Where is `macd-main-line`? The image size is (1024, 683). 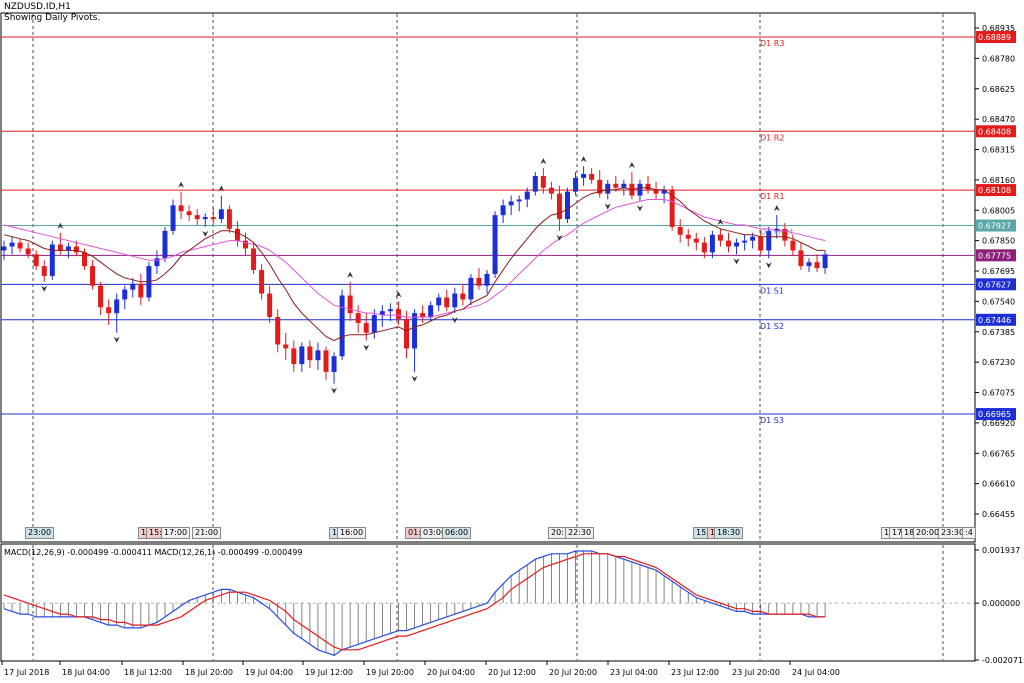
macd-main-line is located at coordinates (414, 603).